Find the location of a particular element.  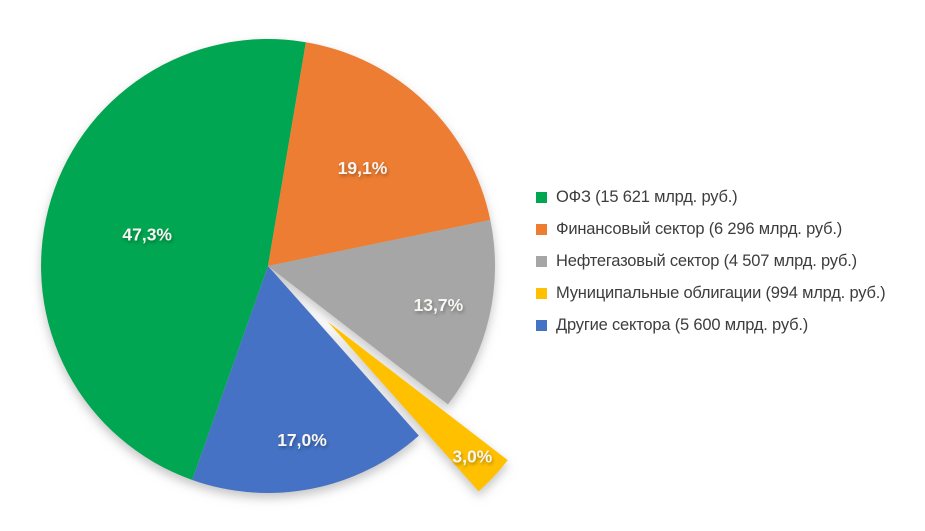

legend-swatch-oilgas is located at coordinates (541, 261).